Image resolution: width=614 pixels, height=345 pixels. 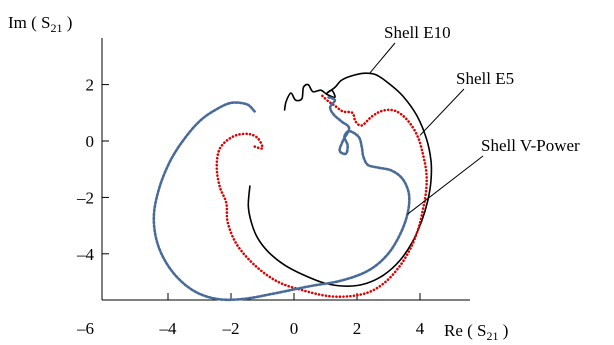 What do you see at coordinates (85, 328) in the screenshot?
I see `y-tick-label: –6` at bounding box center [85, 328].